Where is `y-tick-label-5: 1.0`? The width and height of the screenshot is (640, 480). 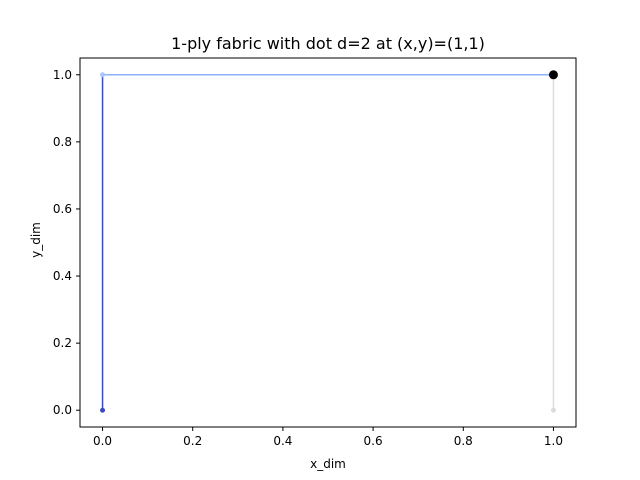
y-tick-label-5: 1.0 is located at coordinates (62, 75).